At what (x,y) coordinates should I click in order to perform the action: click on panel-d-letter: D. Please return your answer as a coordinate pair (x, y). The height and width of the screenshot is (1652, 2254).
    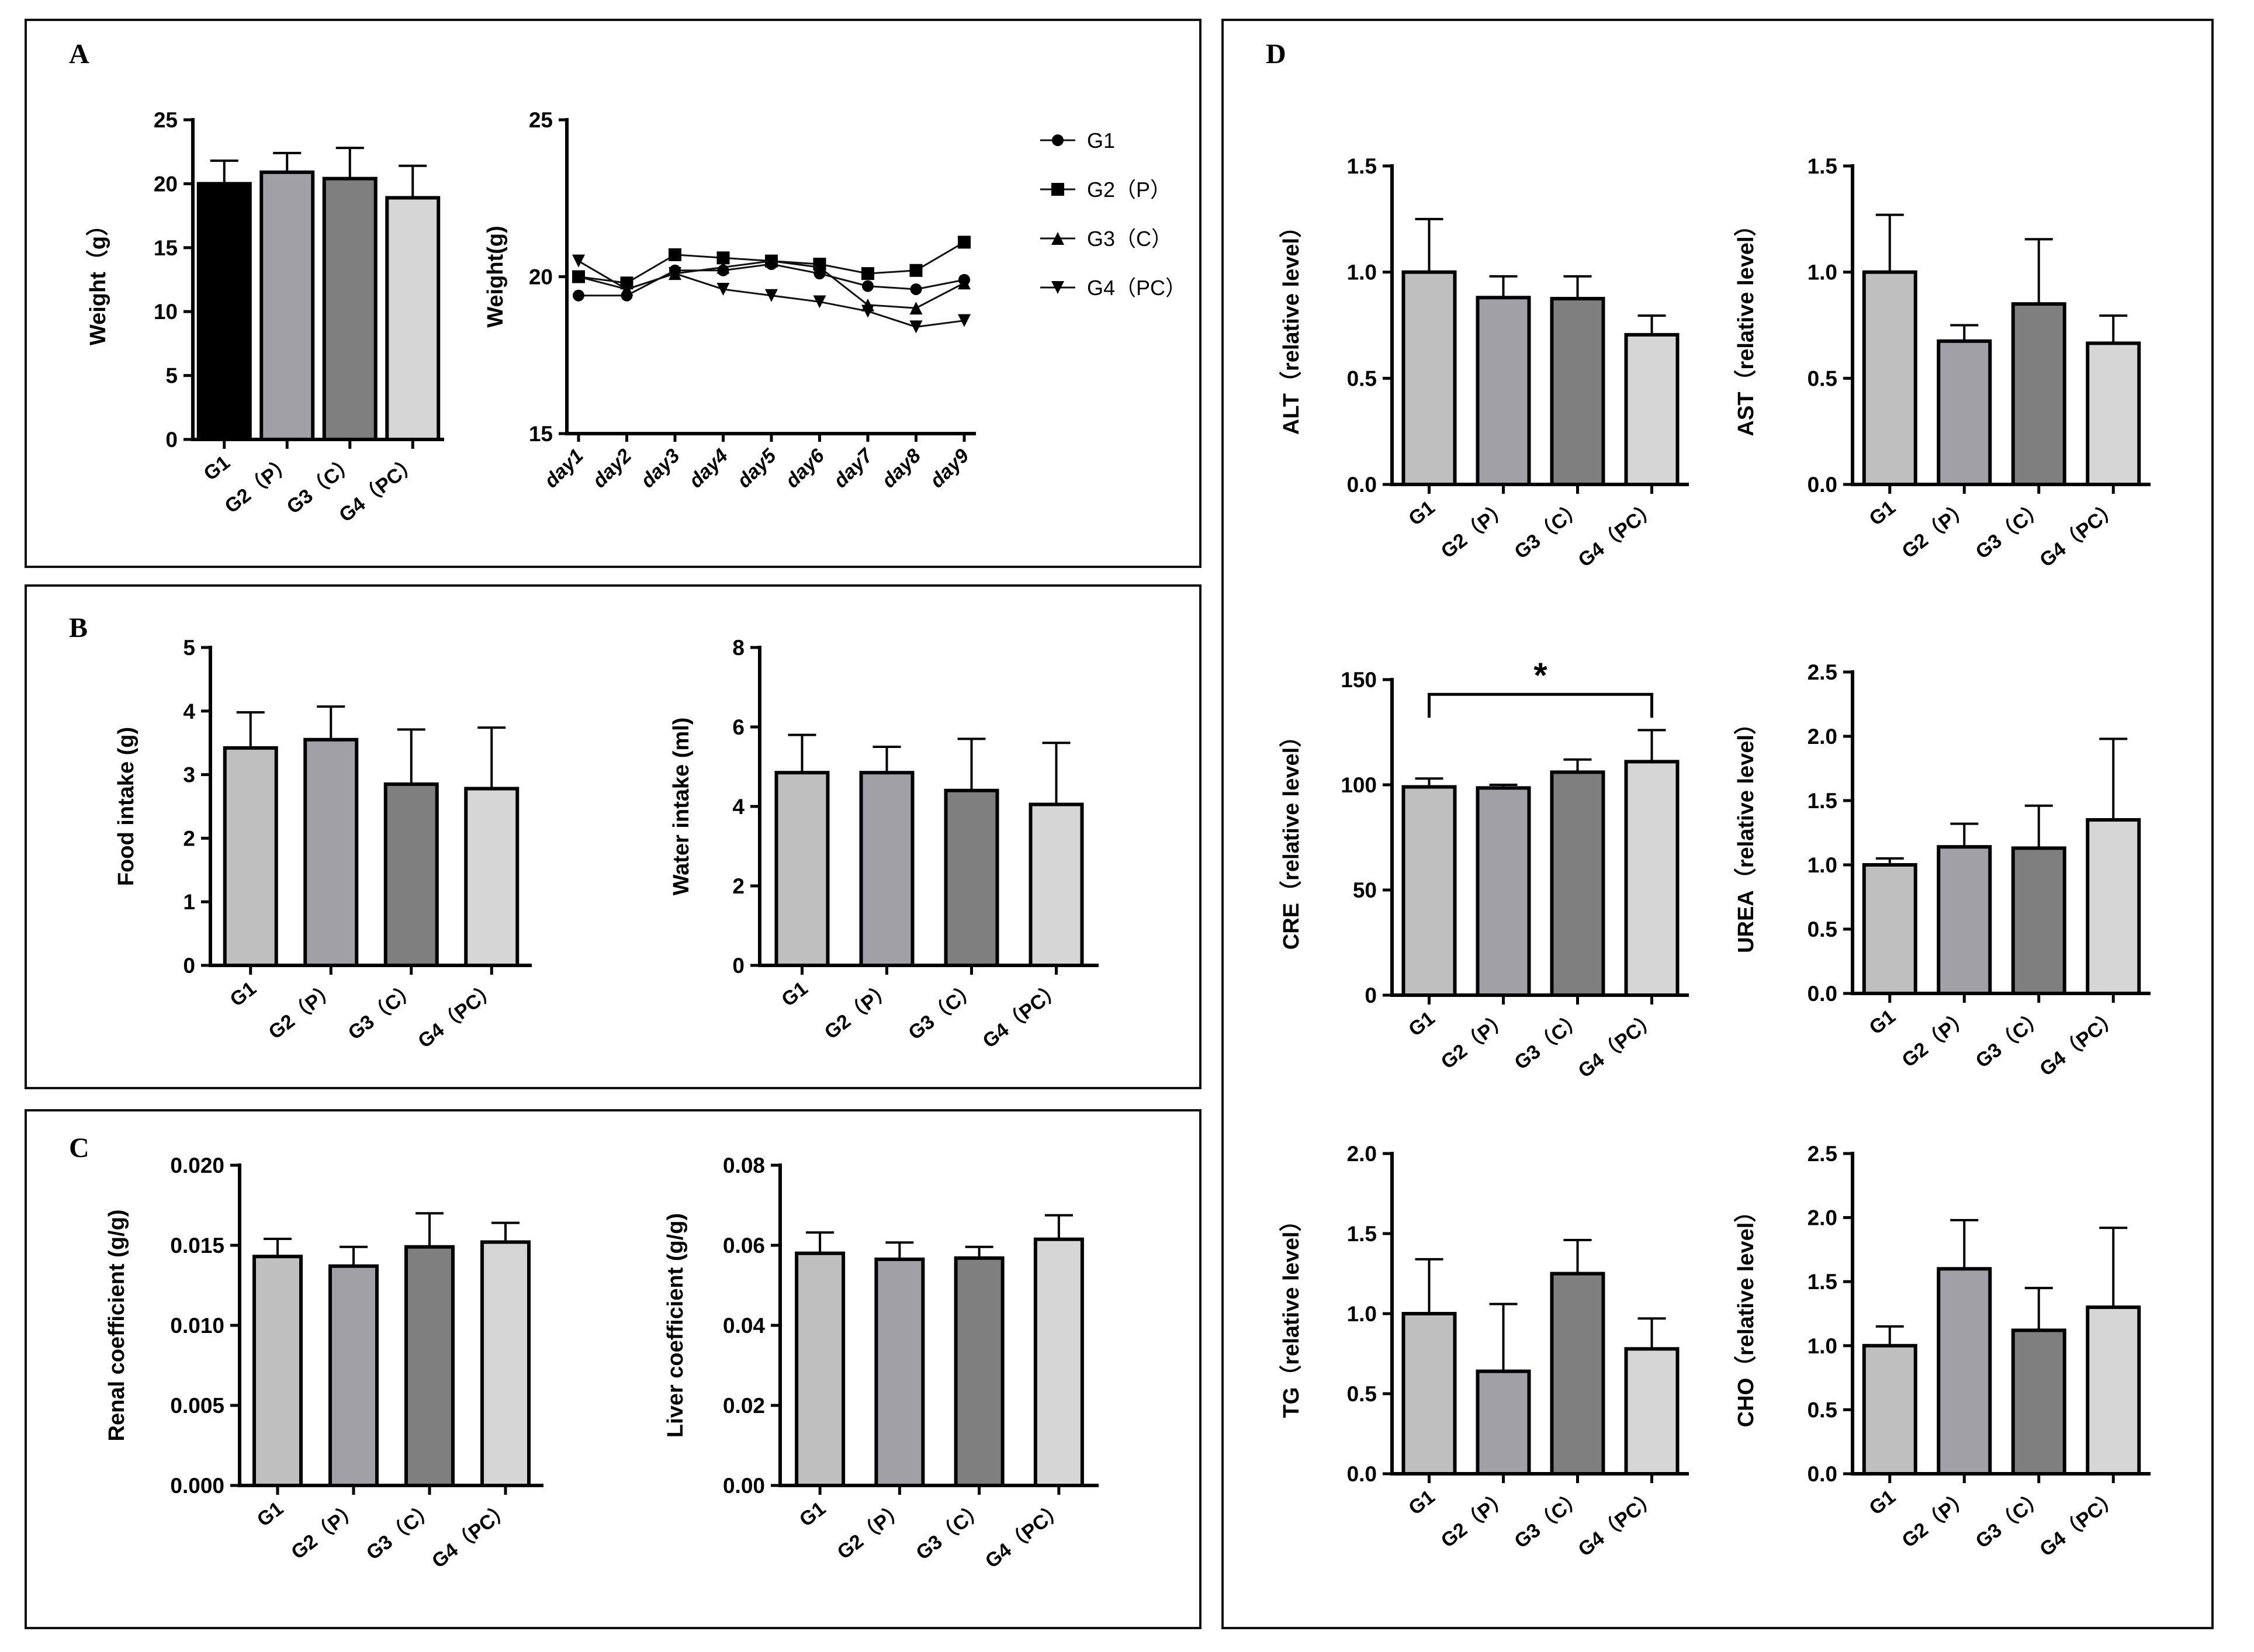
    Looking at the image, I should click on (1276, 55).